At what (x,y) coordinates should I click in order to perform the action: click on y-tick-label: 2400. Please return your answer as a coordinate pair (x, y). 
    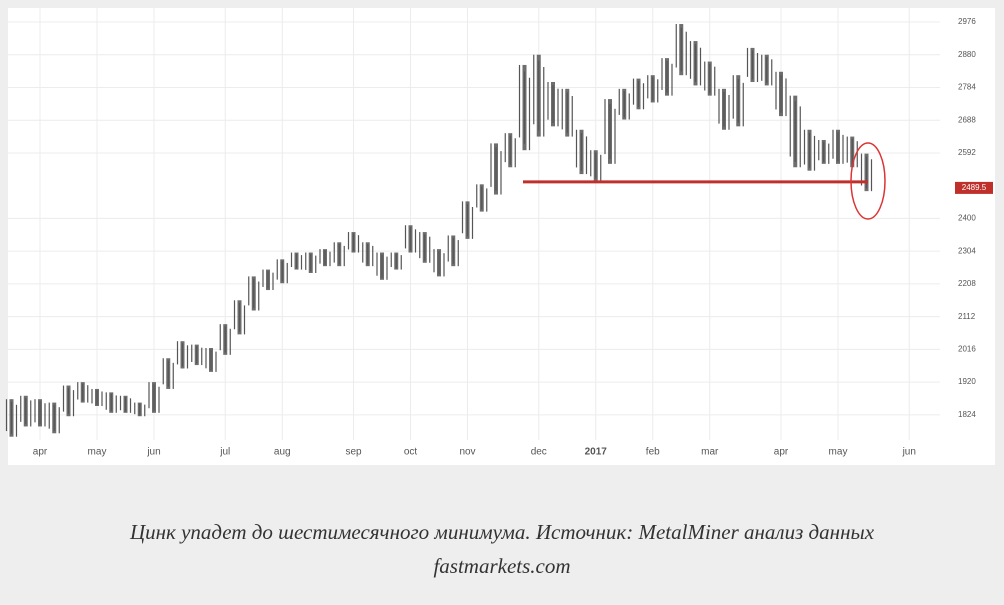
    Looking at the image, I should click on (967, 218).